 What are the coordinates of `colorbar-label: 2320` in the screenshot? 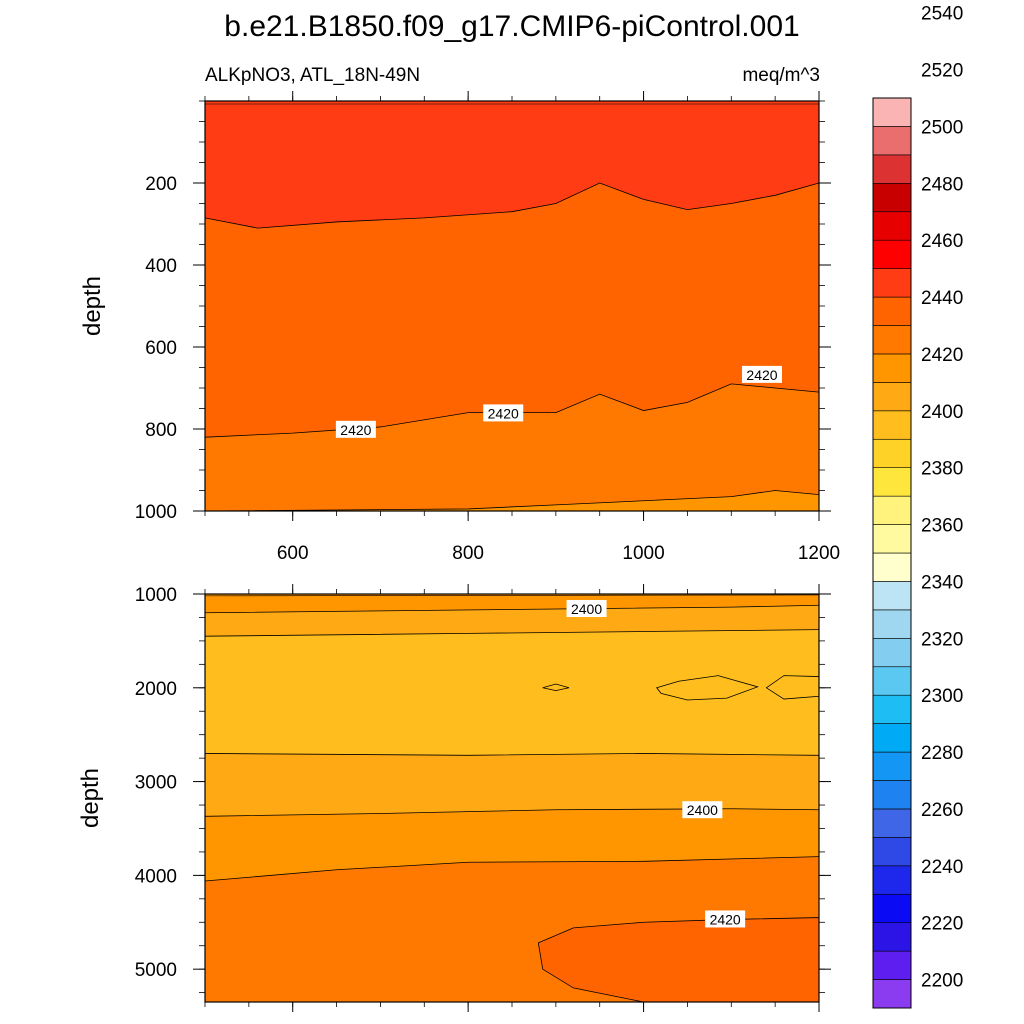 It's located at (942, 639).